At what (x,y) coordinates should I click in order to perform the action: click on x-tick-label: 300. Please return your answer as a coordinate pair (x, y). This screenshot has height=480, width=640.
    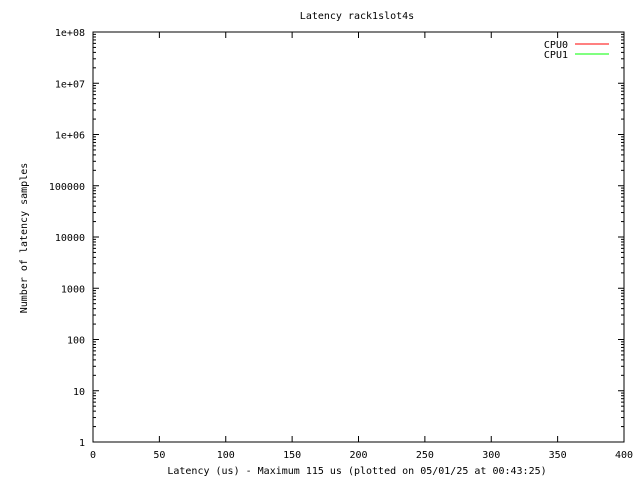
    Looking at the image, I should click on (491, 455).